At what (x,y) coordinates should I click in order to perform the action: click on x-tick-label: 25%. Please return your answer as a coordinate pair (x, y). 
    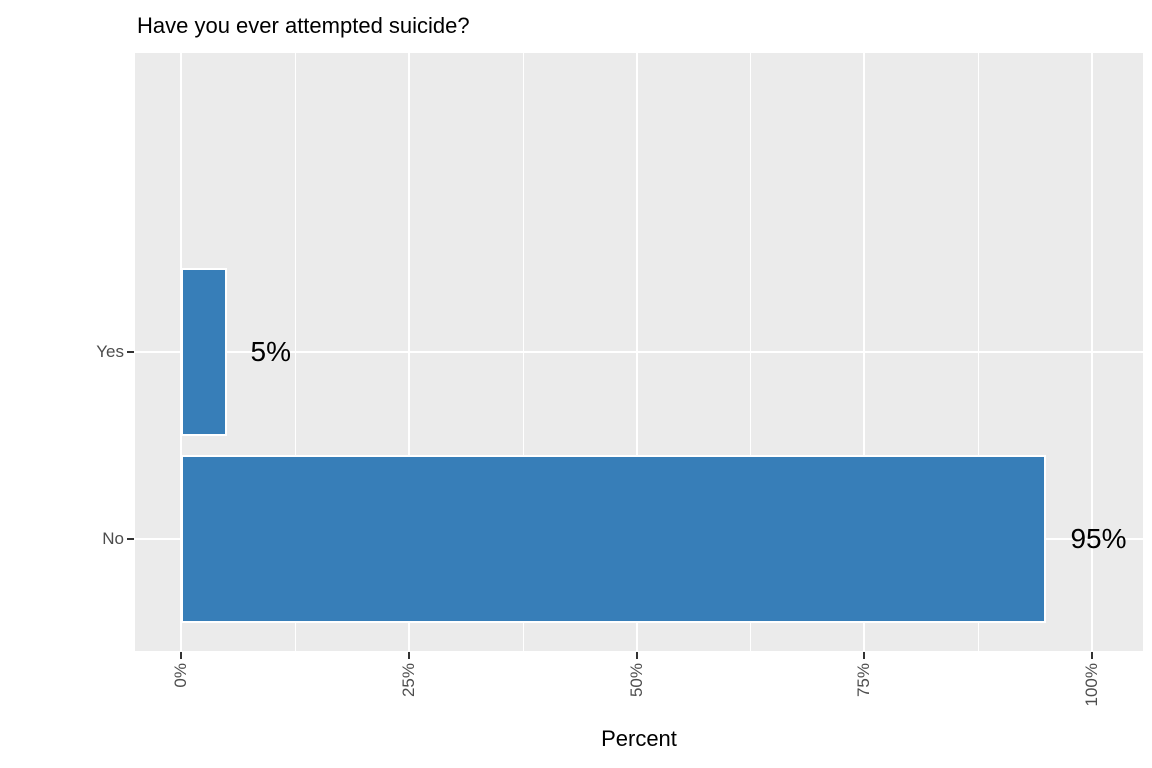
    Looking at the image, I should click on (408, 680).